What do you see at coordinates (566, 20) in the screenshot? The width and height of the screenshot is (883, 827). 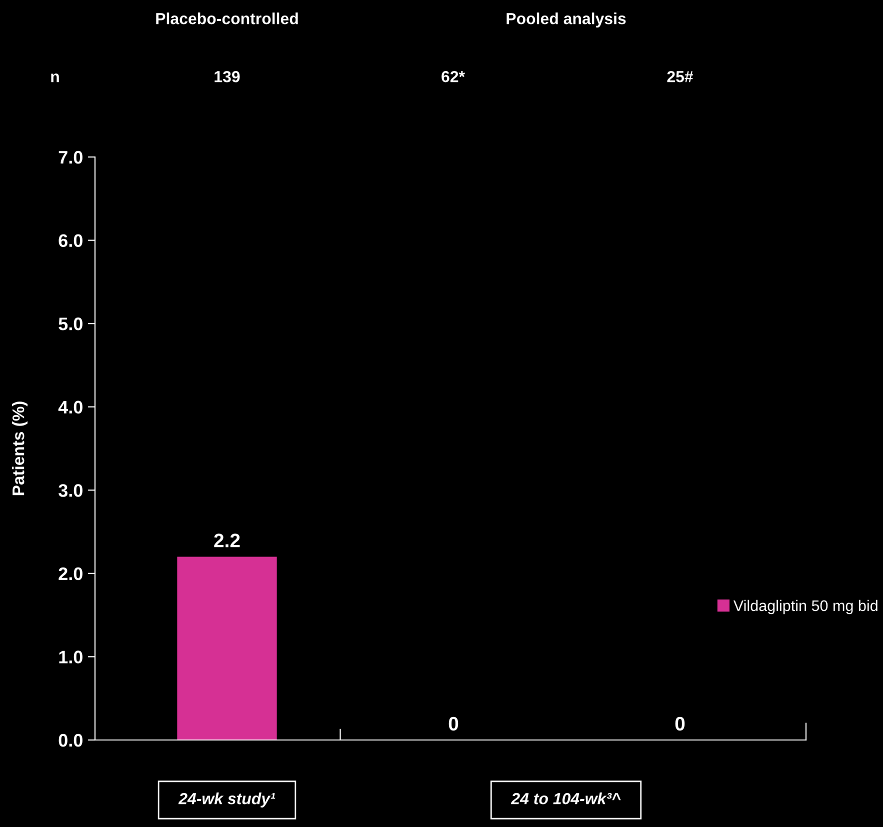 I see `text: Pooled analysis` at bounding box center [566, 20].